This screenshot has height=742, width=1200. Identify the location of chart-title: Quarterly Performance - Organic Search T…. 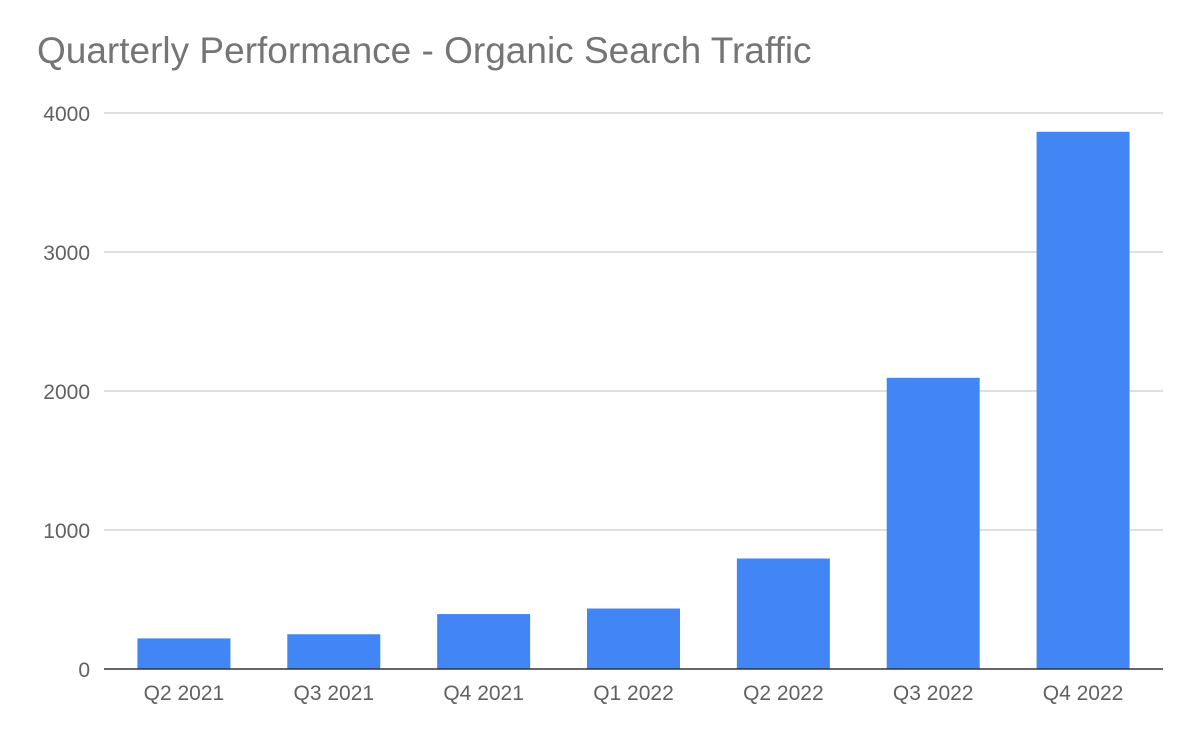
(424, 50).